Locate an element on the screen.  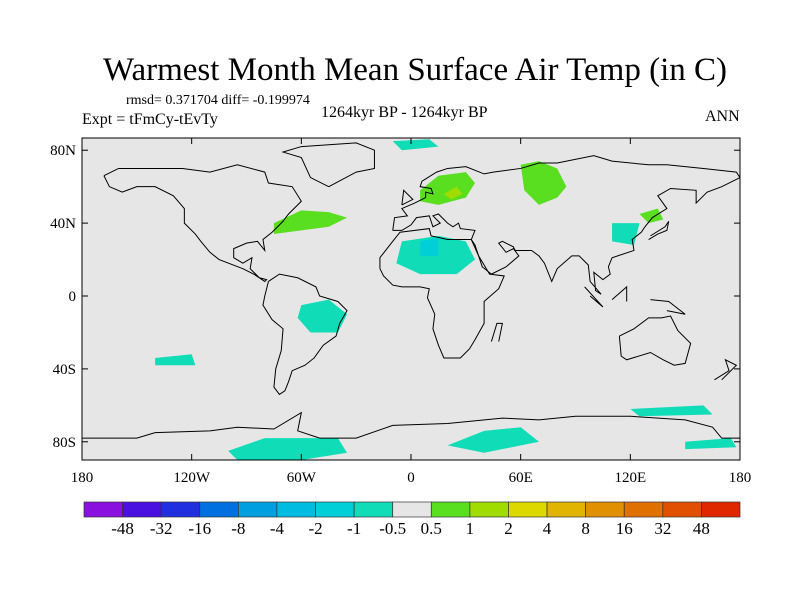
colorbar-label: -8 is located at coordinates (238, 528).